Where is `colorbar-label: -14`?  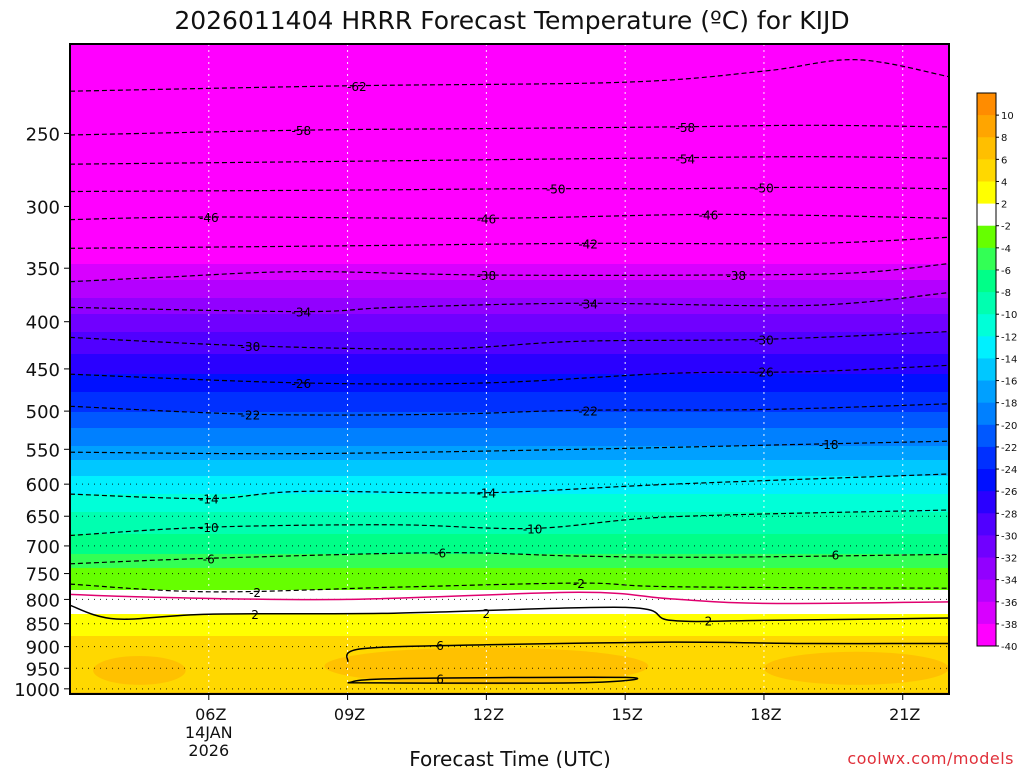
colorbar-label: -14 is located at coordinates (1009, 359).